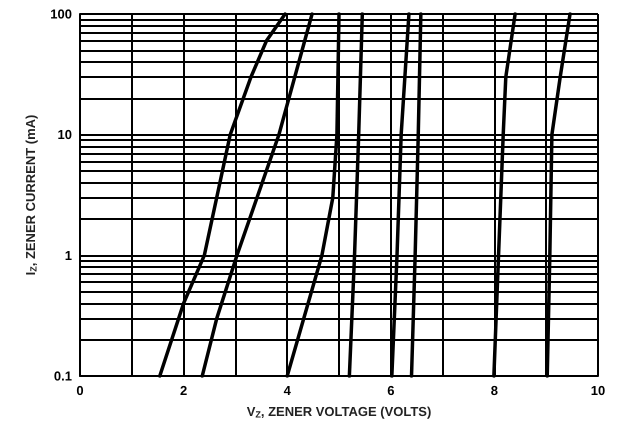  What do you see at coordinates (184, 390) in the screenshot?
I see `x-tick-label: 2` at bounding box center [184, 390].